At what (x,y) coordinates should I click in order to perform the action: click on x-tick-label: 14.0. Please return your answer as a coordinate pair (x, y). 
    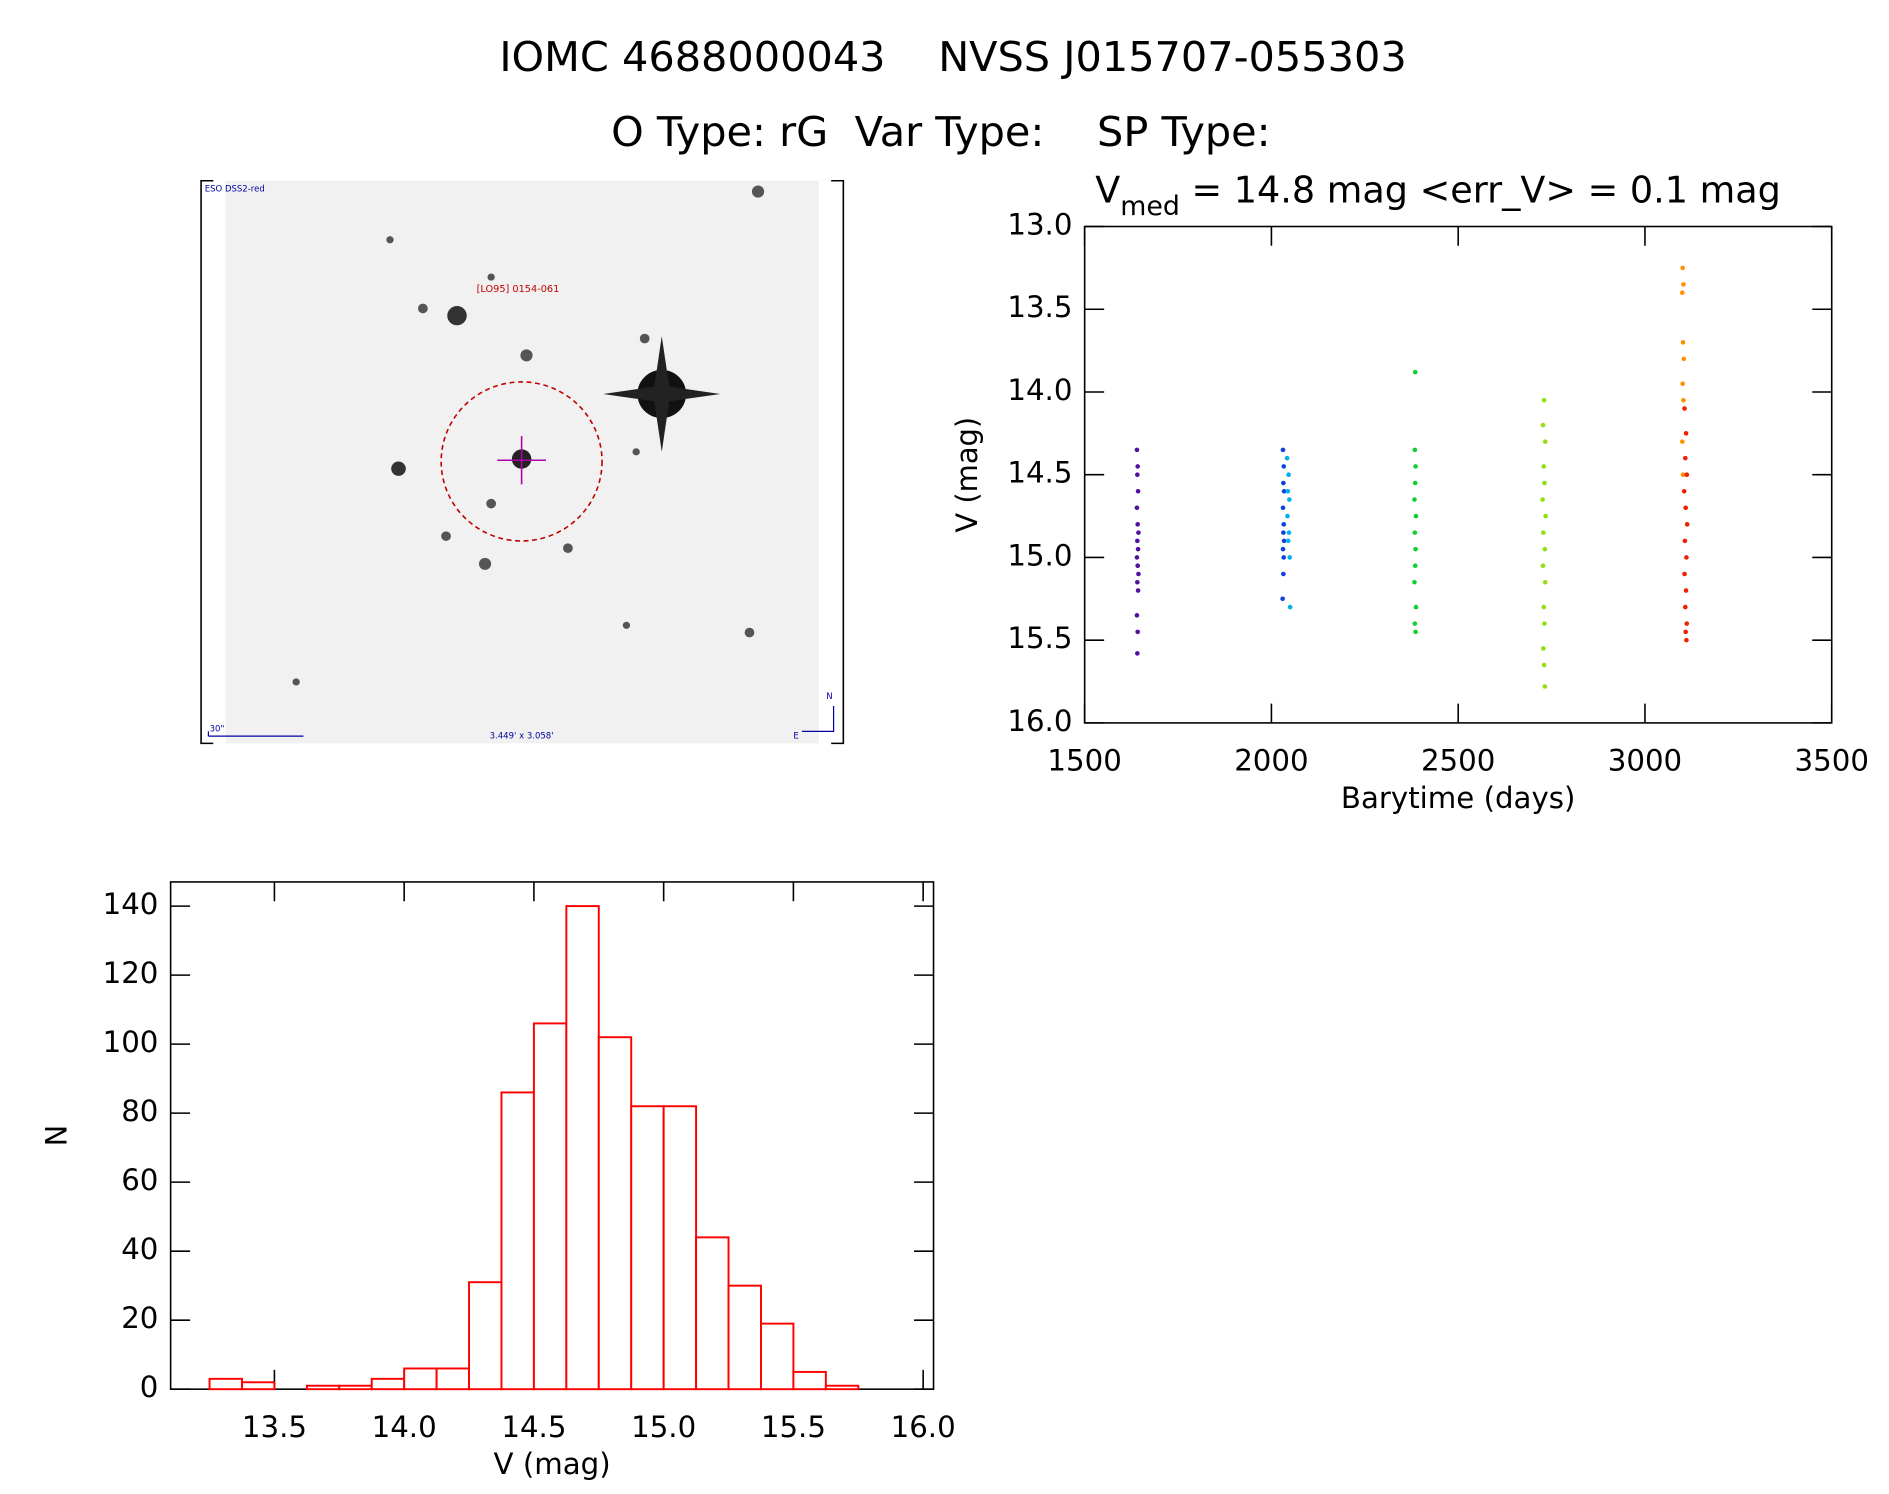
    Looking at the image, I should click on (404, 1427).